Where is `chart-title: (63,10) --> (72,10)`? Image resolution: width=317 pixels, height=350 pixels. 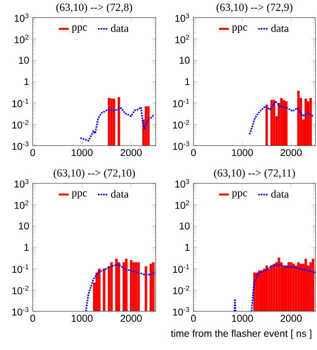 chart-title: (63,10) --> (72,10) is located at coordinates (94, 173).